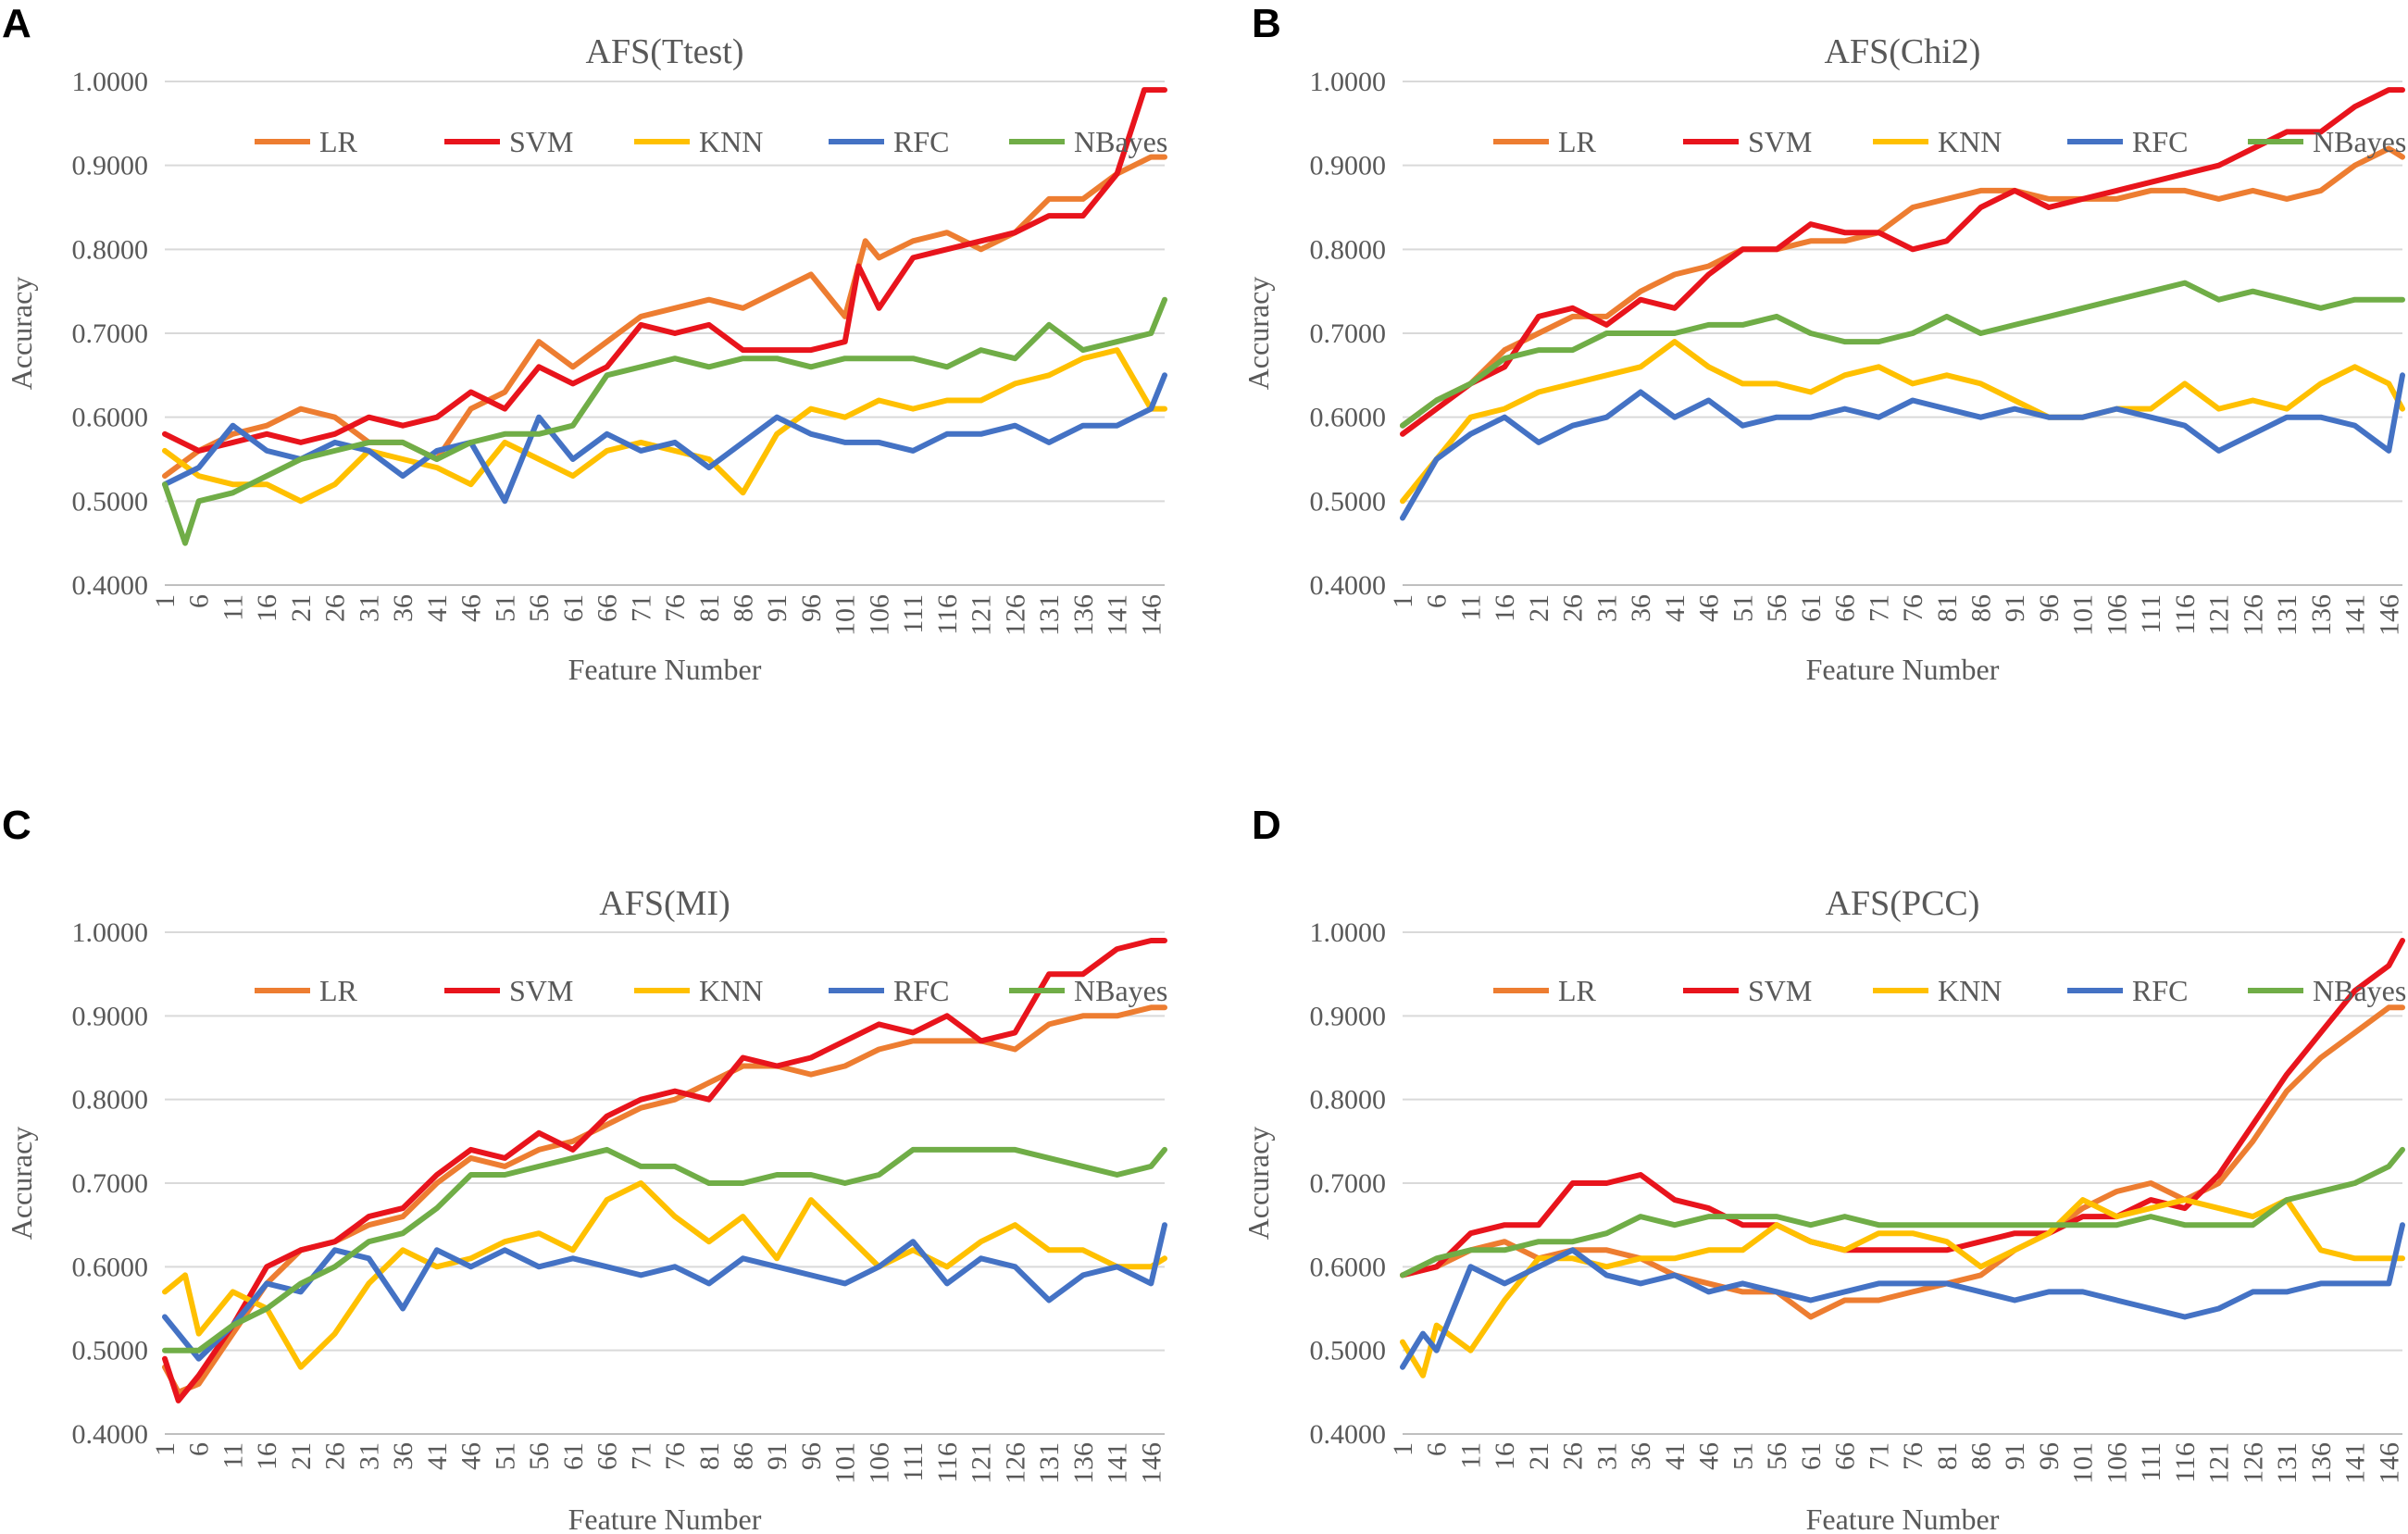 This screenshot has width=2408, height=1534. Describe the element at coordinates (1709, 608) in the screenshot. I see `x-tick-label: 46` at that location.